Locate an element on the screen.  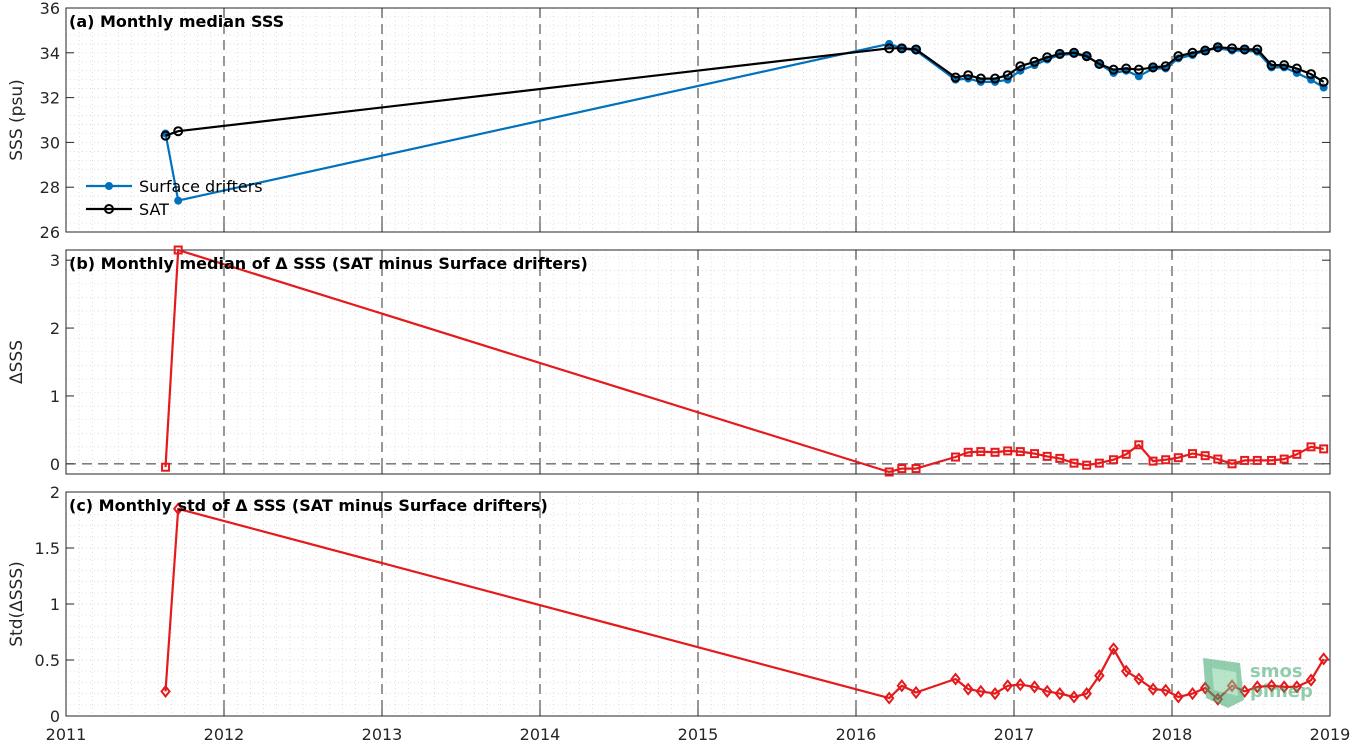
legend: Surface drifters SAT is located at coordinates (174, 198).